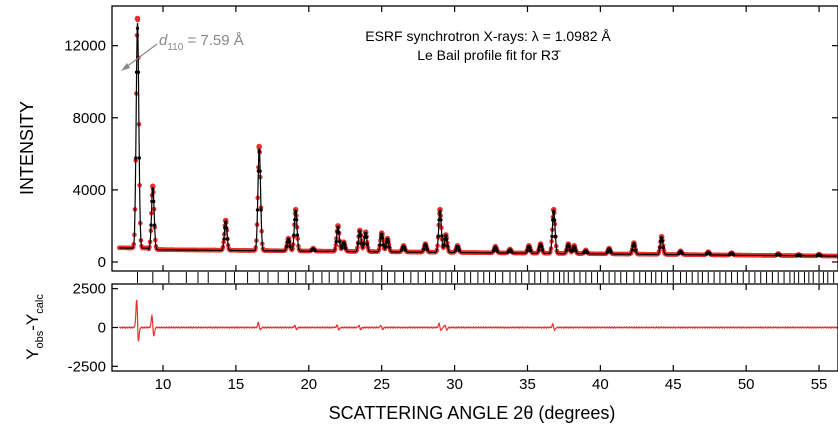 Image resolution: width=838 pixels, height=425 pixels. Describe the element at coordinates (32, 322) in the screenshot. I see `diff-label-minus-y: -Y` at that location.